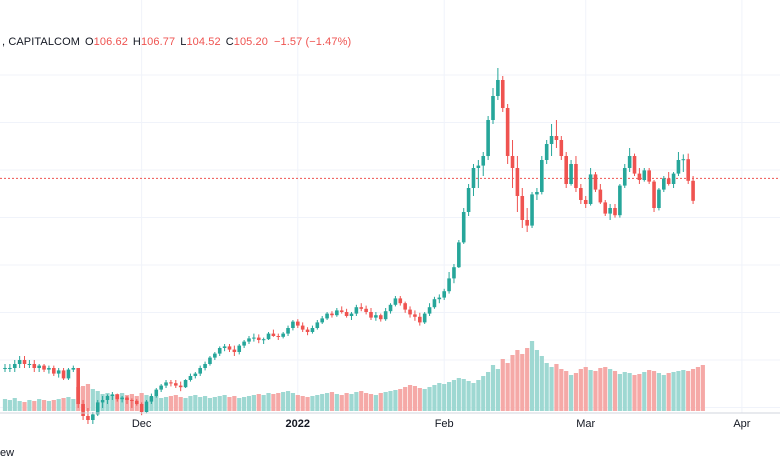 This screenshot has height=475, width=780. Describe the element at coordinates (203, 42) in the screenshot. I see `legend-low-value: 104.52` at that location.